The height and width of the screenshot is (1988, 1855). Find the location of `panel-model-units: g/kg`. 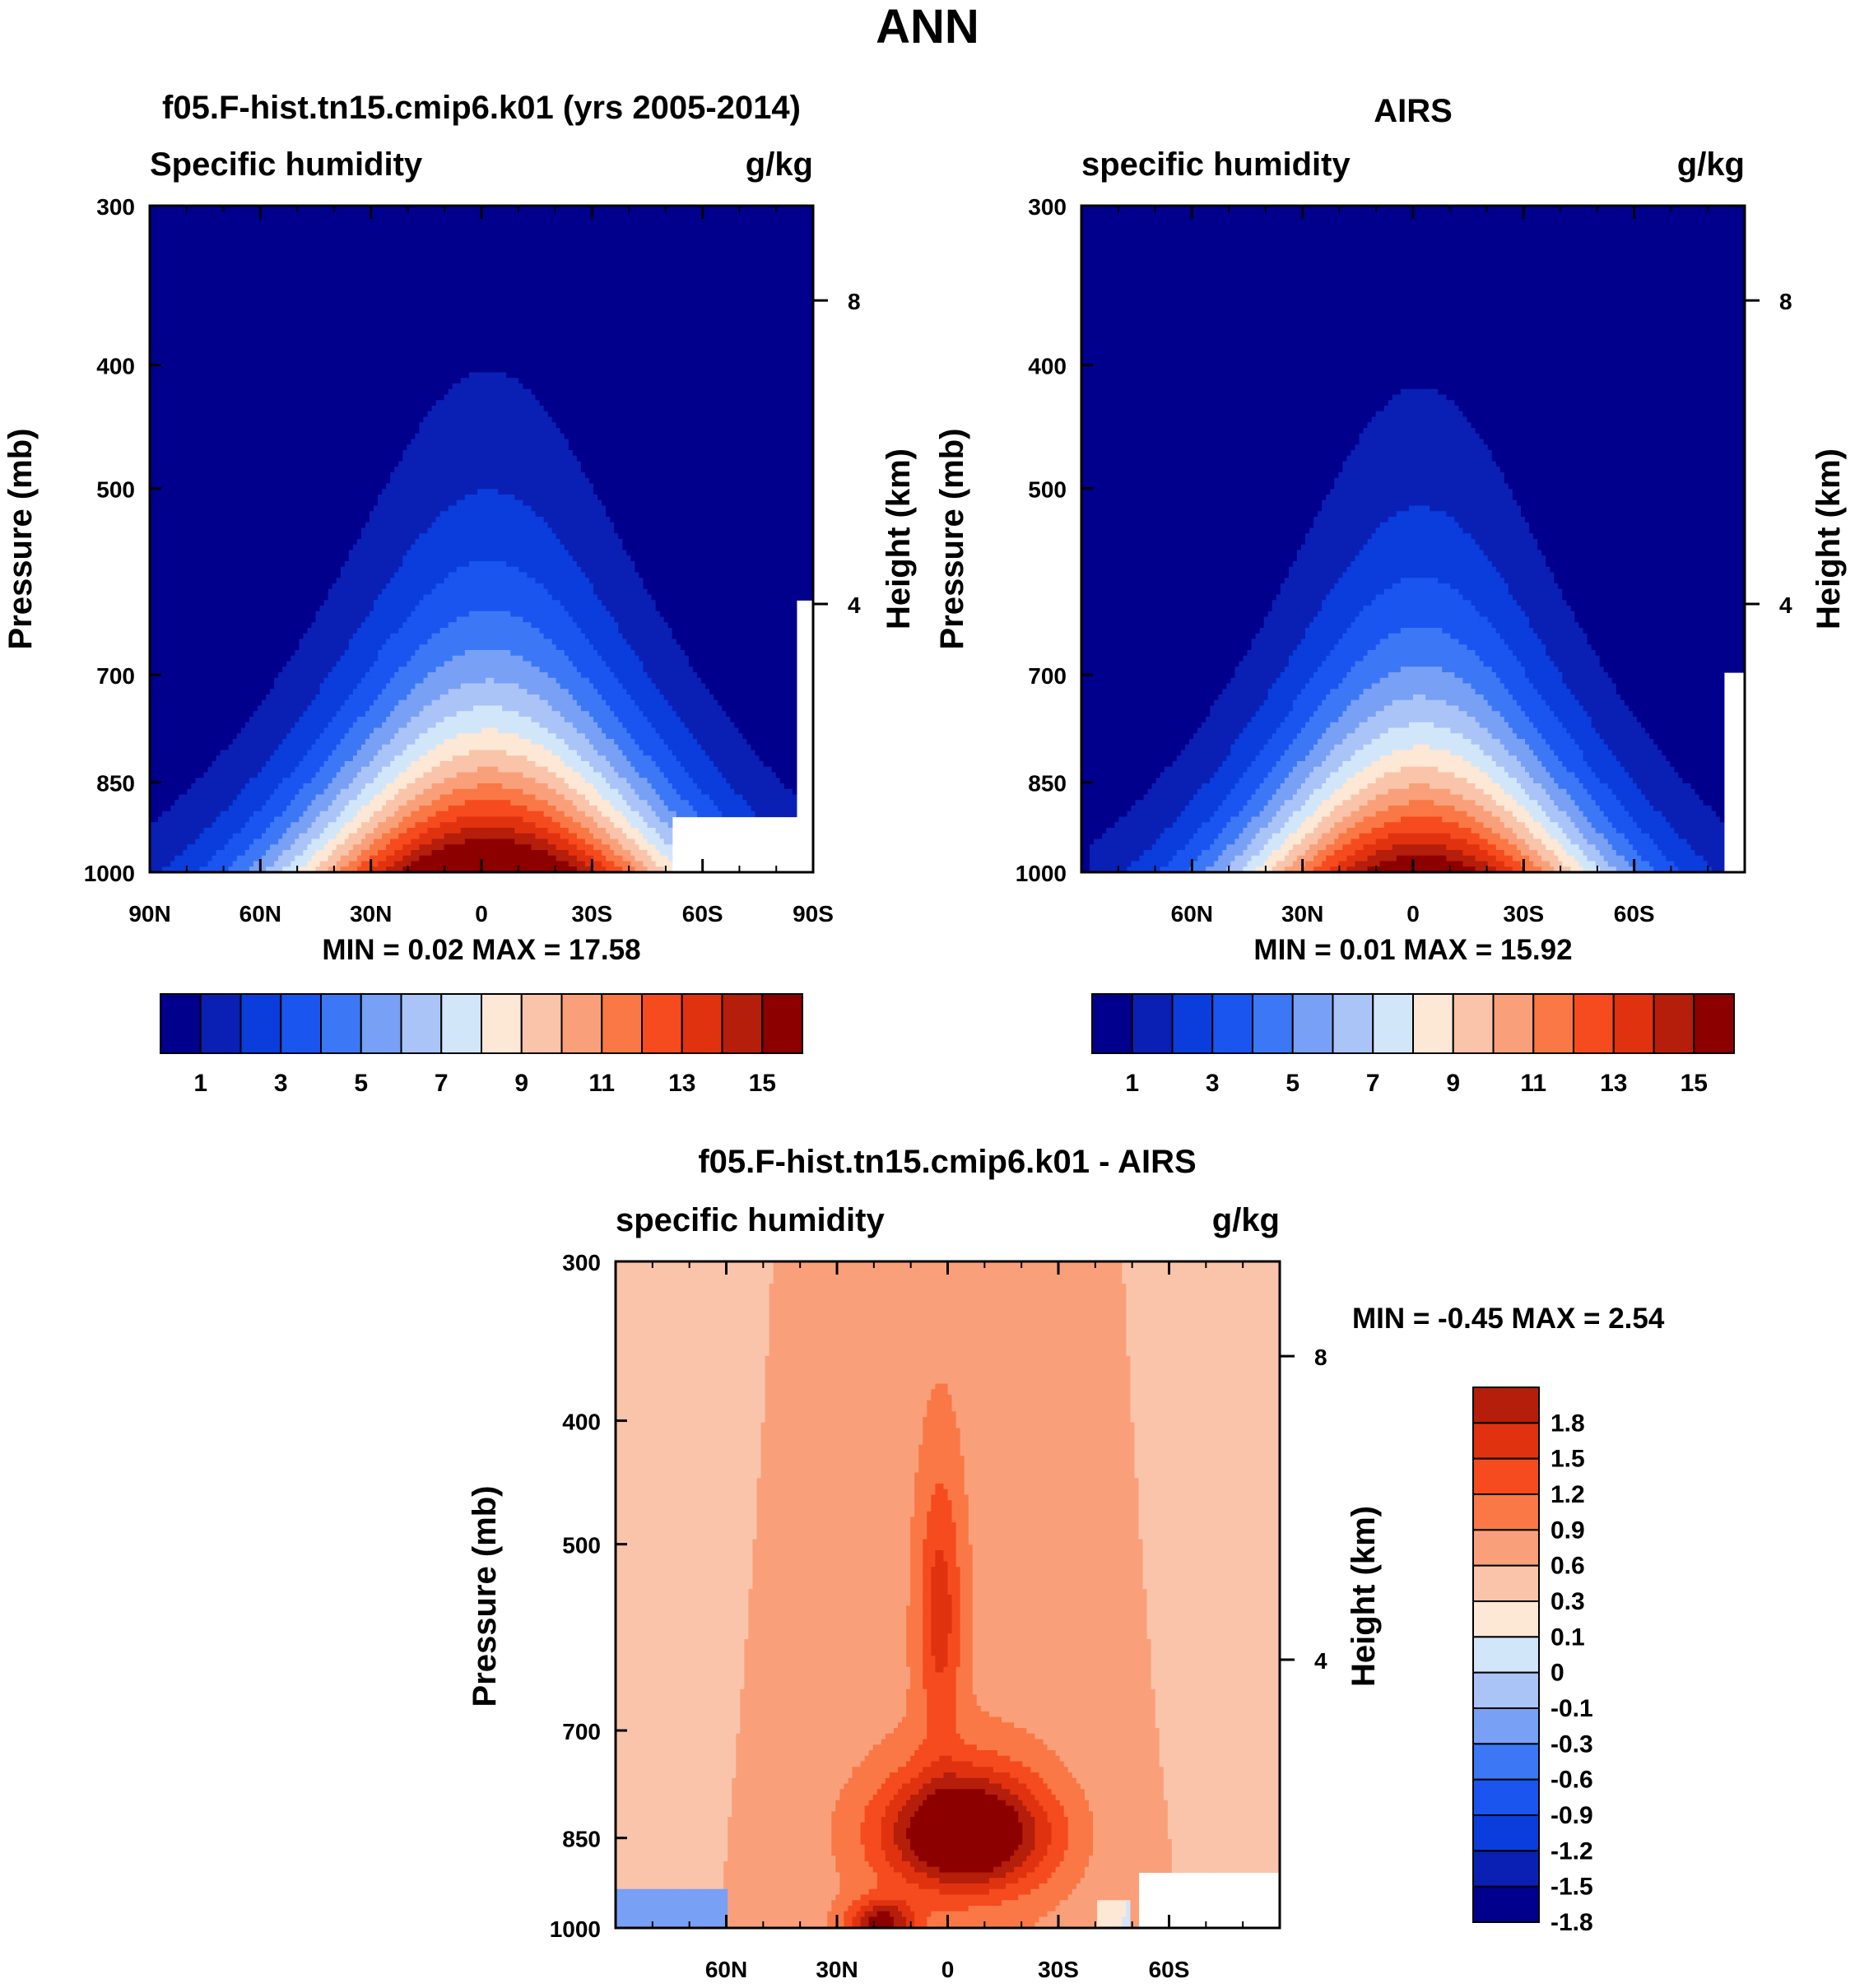

panel-model-units: g/kg is located at coordinates (779, 164).